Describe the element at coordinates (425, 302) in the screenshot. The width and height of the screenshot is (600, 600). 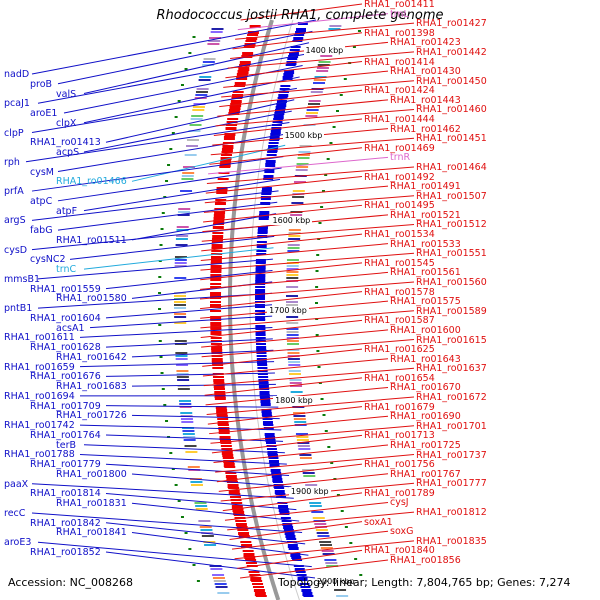
I see `right-gene-label: RHA1_ro01575` at that location.